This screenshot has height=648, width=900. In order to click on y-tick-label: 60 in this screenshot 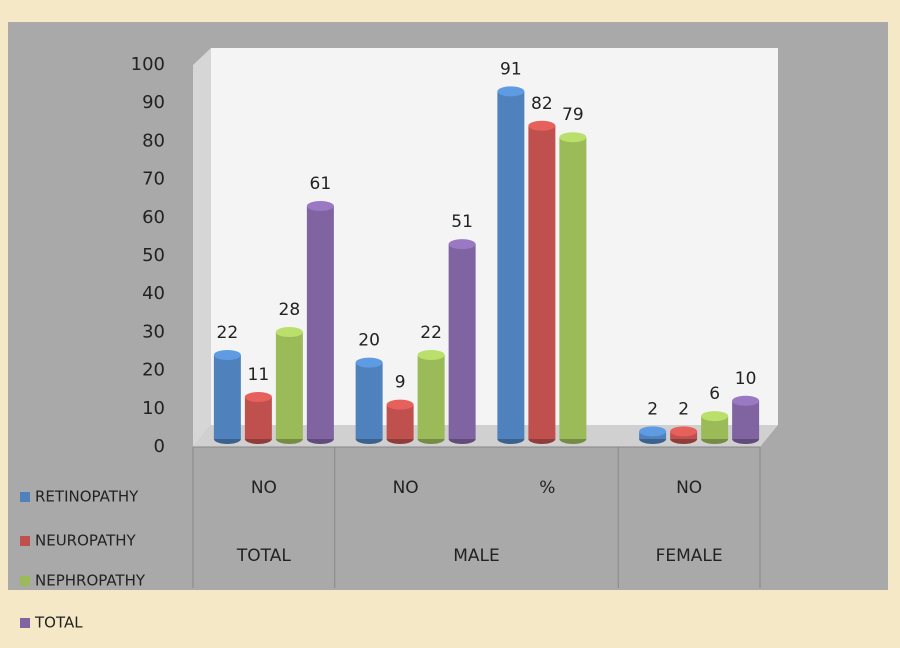, I will do `click(153, 217)`.